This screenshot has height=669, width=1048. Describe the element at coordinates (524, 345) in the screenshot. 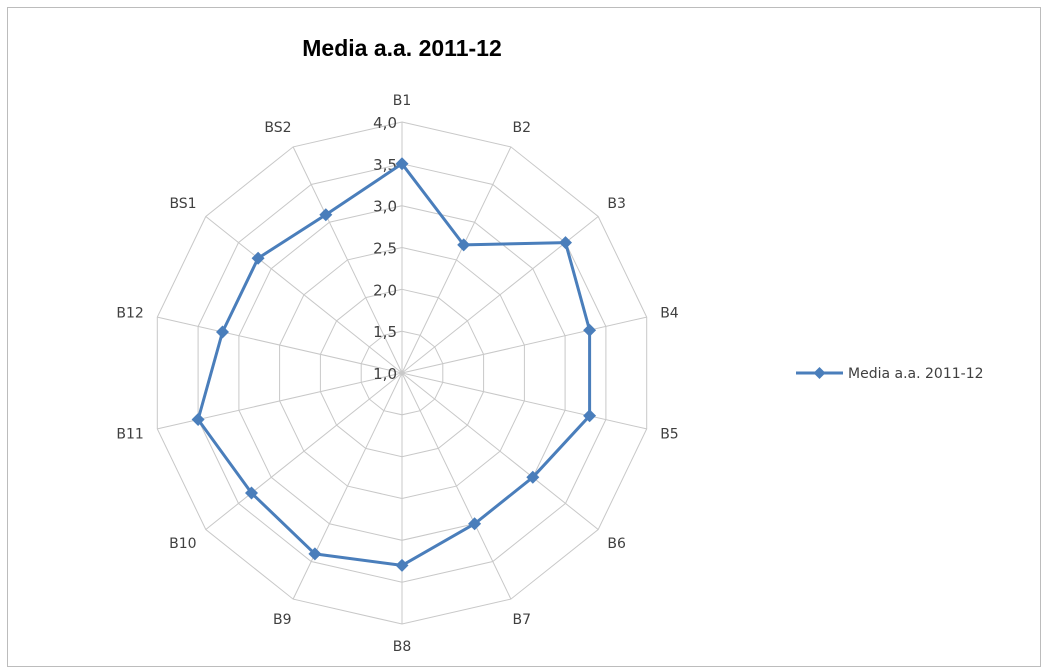

I see `spoke-b4` at that location.